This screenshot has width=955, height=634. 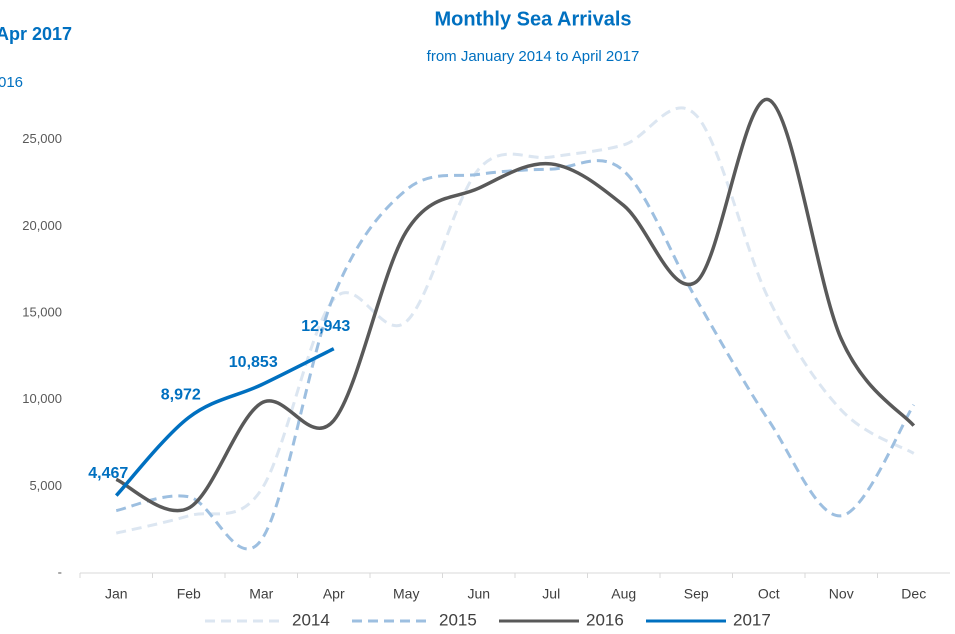 I want to click on x-tick-label: Jan, so click(x=116, y=594).